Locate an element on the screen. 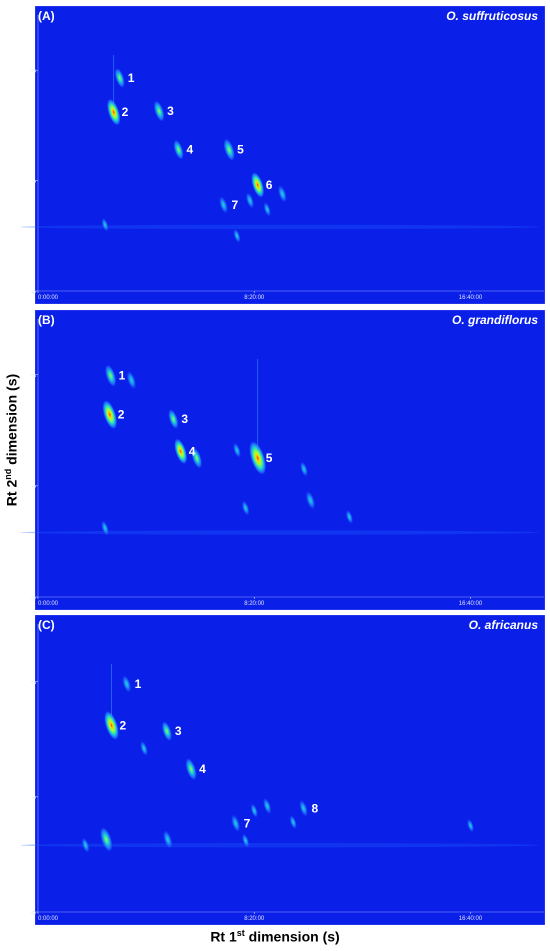  panel-title: O. africanus is located at coordinates (504, 625).